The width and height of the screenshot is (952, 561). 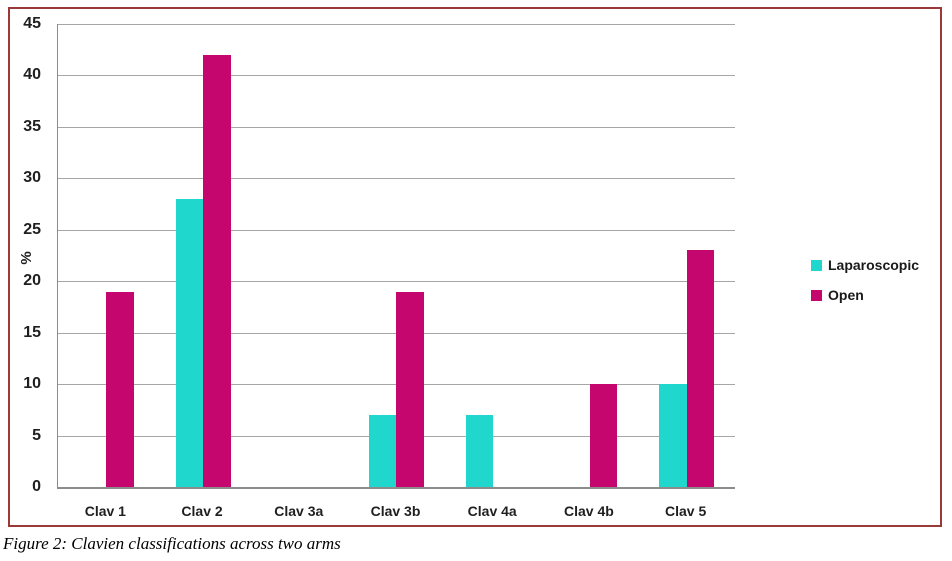 What do you see at coordinates (32, 332) in the screenshot?
I see `y-tick-label: 15` at bounding box center [32, 332].